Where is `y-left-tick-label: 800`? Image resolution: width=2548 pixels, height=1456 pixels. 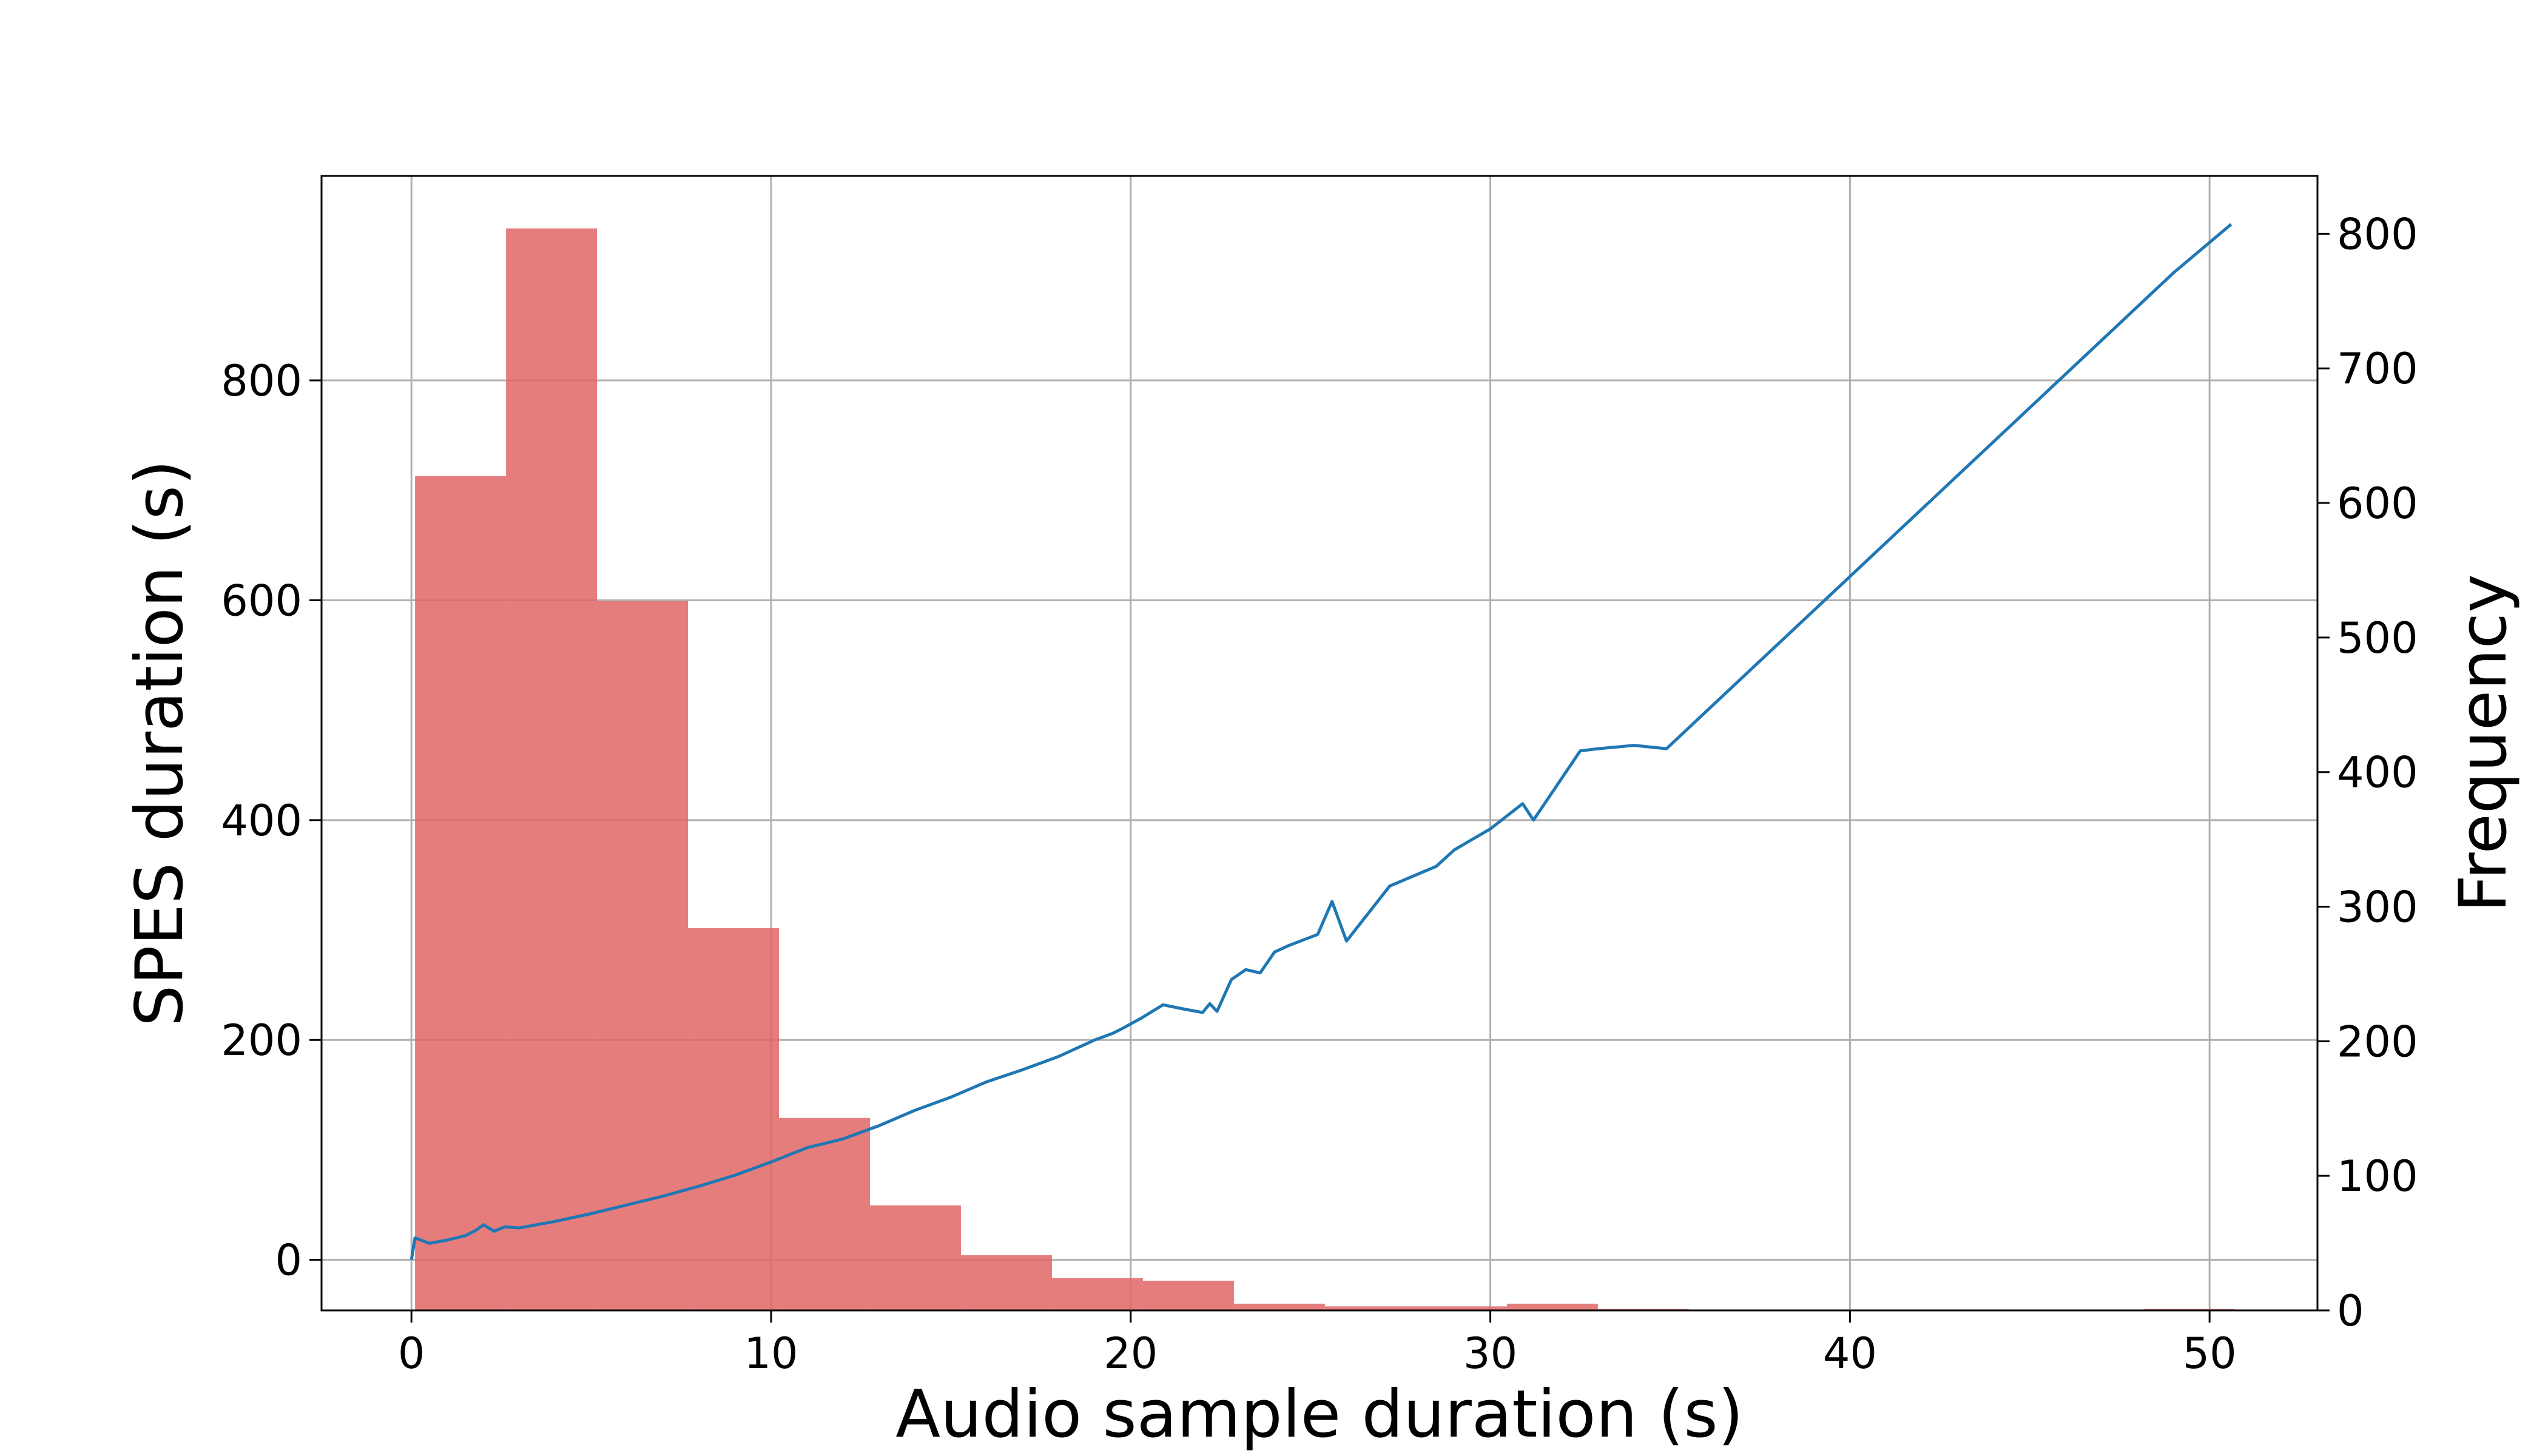
y-left-tick-label: 800 is located at coordinates (261, 381).